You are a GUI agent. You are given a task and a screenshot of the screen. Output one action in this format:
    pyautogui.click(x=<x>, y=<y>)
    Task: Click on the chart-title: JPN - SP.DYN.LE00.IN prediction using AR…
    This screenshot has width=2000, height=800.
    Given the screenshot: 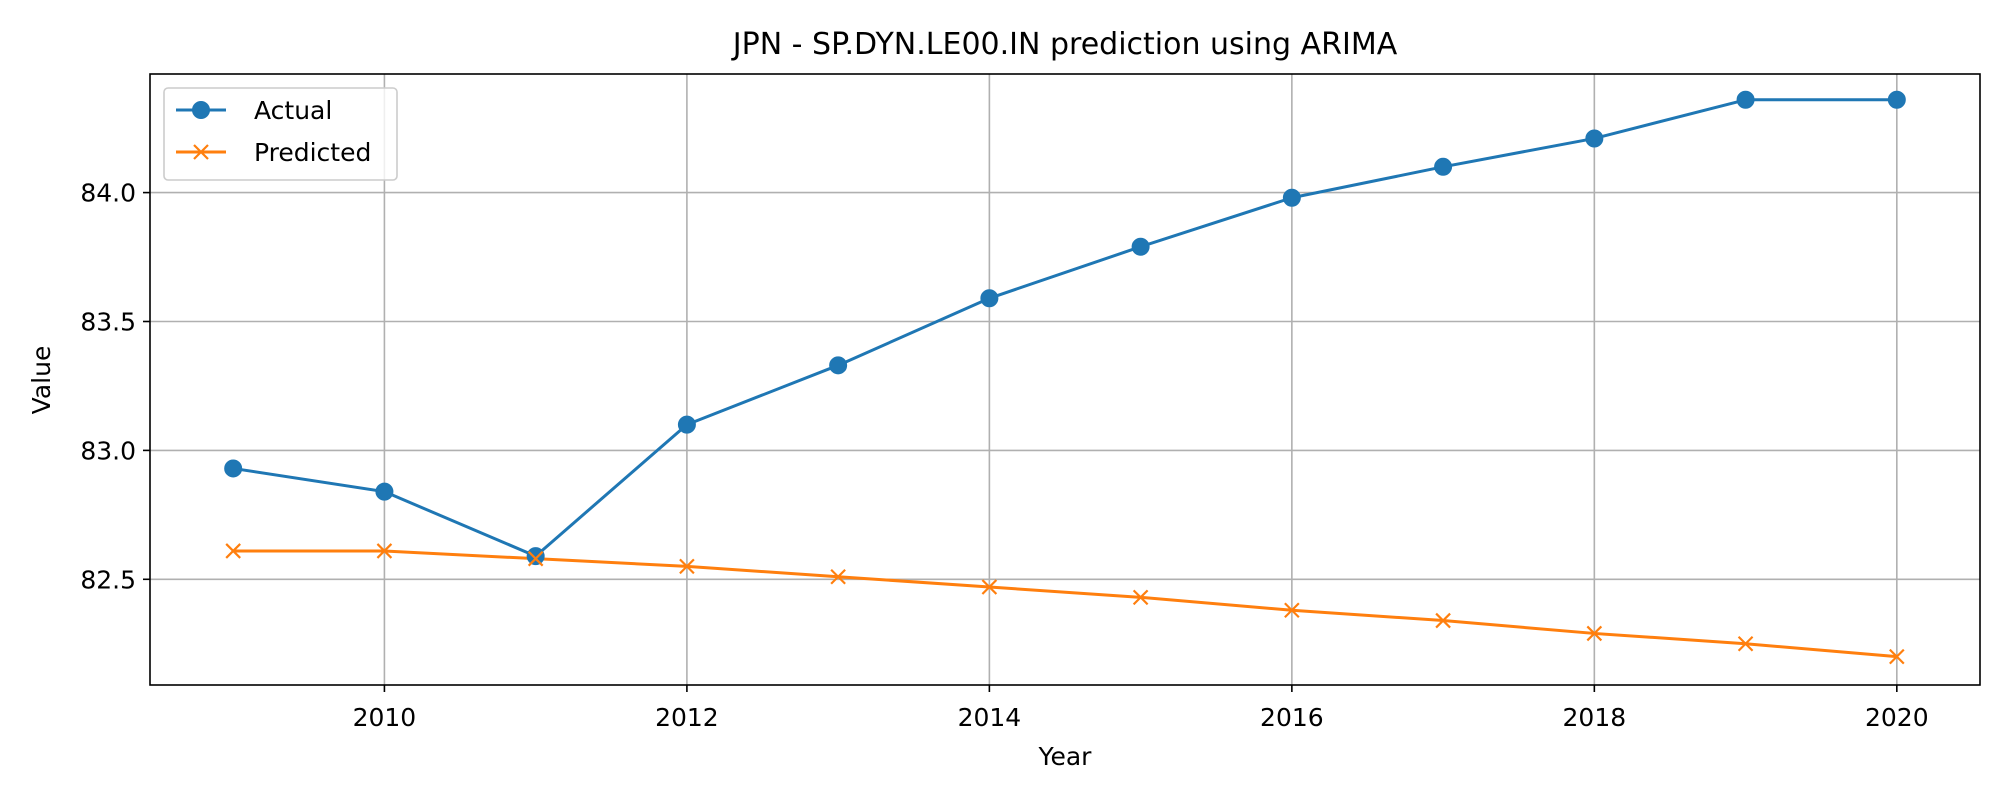 What is the action you would take?
    pyautogui.click(x=1064, y=44)
    